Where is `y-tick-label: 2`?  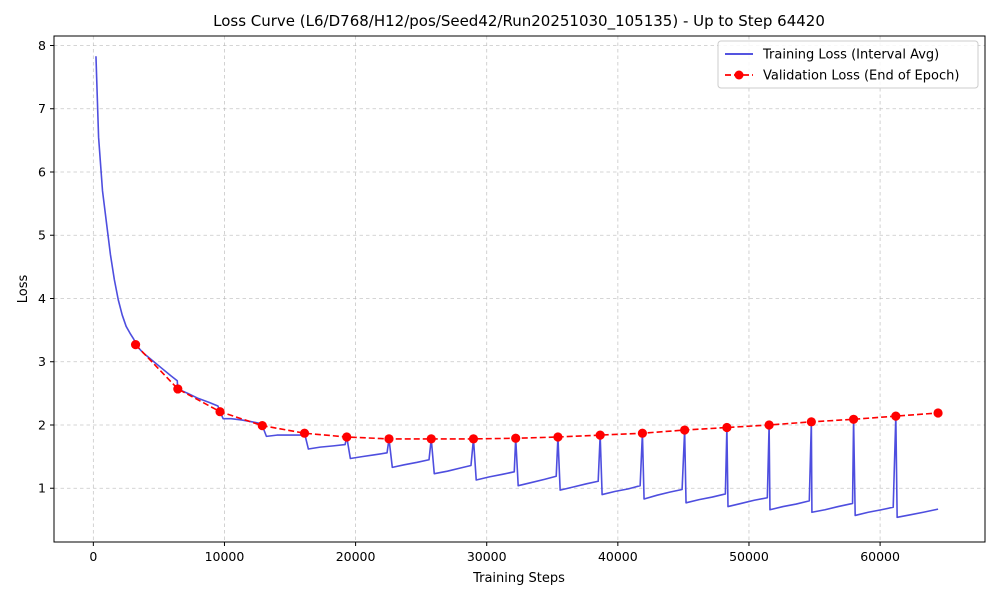
y-tick-label: 2 is located at coordinates (42, 424).